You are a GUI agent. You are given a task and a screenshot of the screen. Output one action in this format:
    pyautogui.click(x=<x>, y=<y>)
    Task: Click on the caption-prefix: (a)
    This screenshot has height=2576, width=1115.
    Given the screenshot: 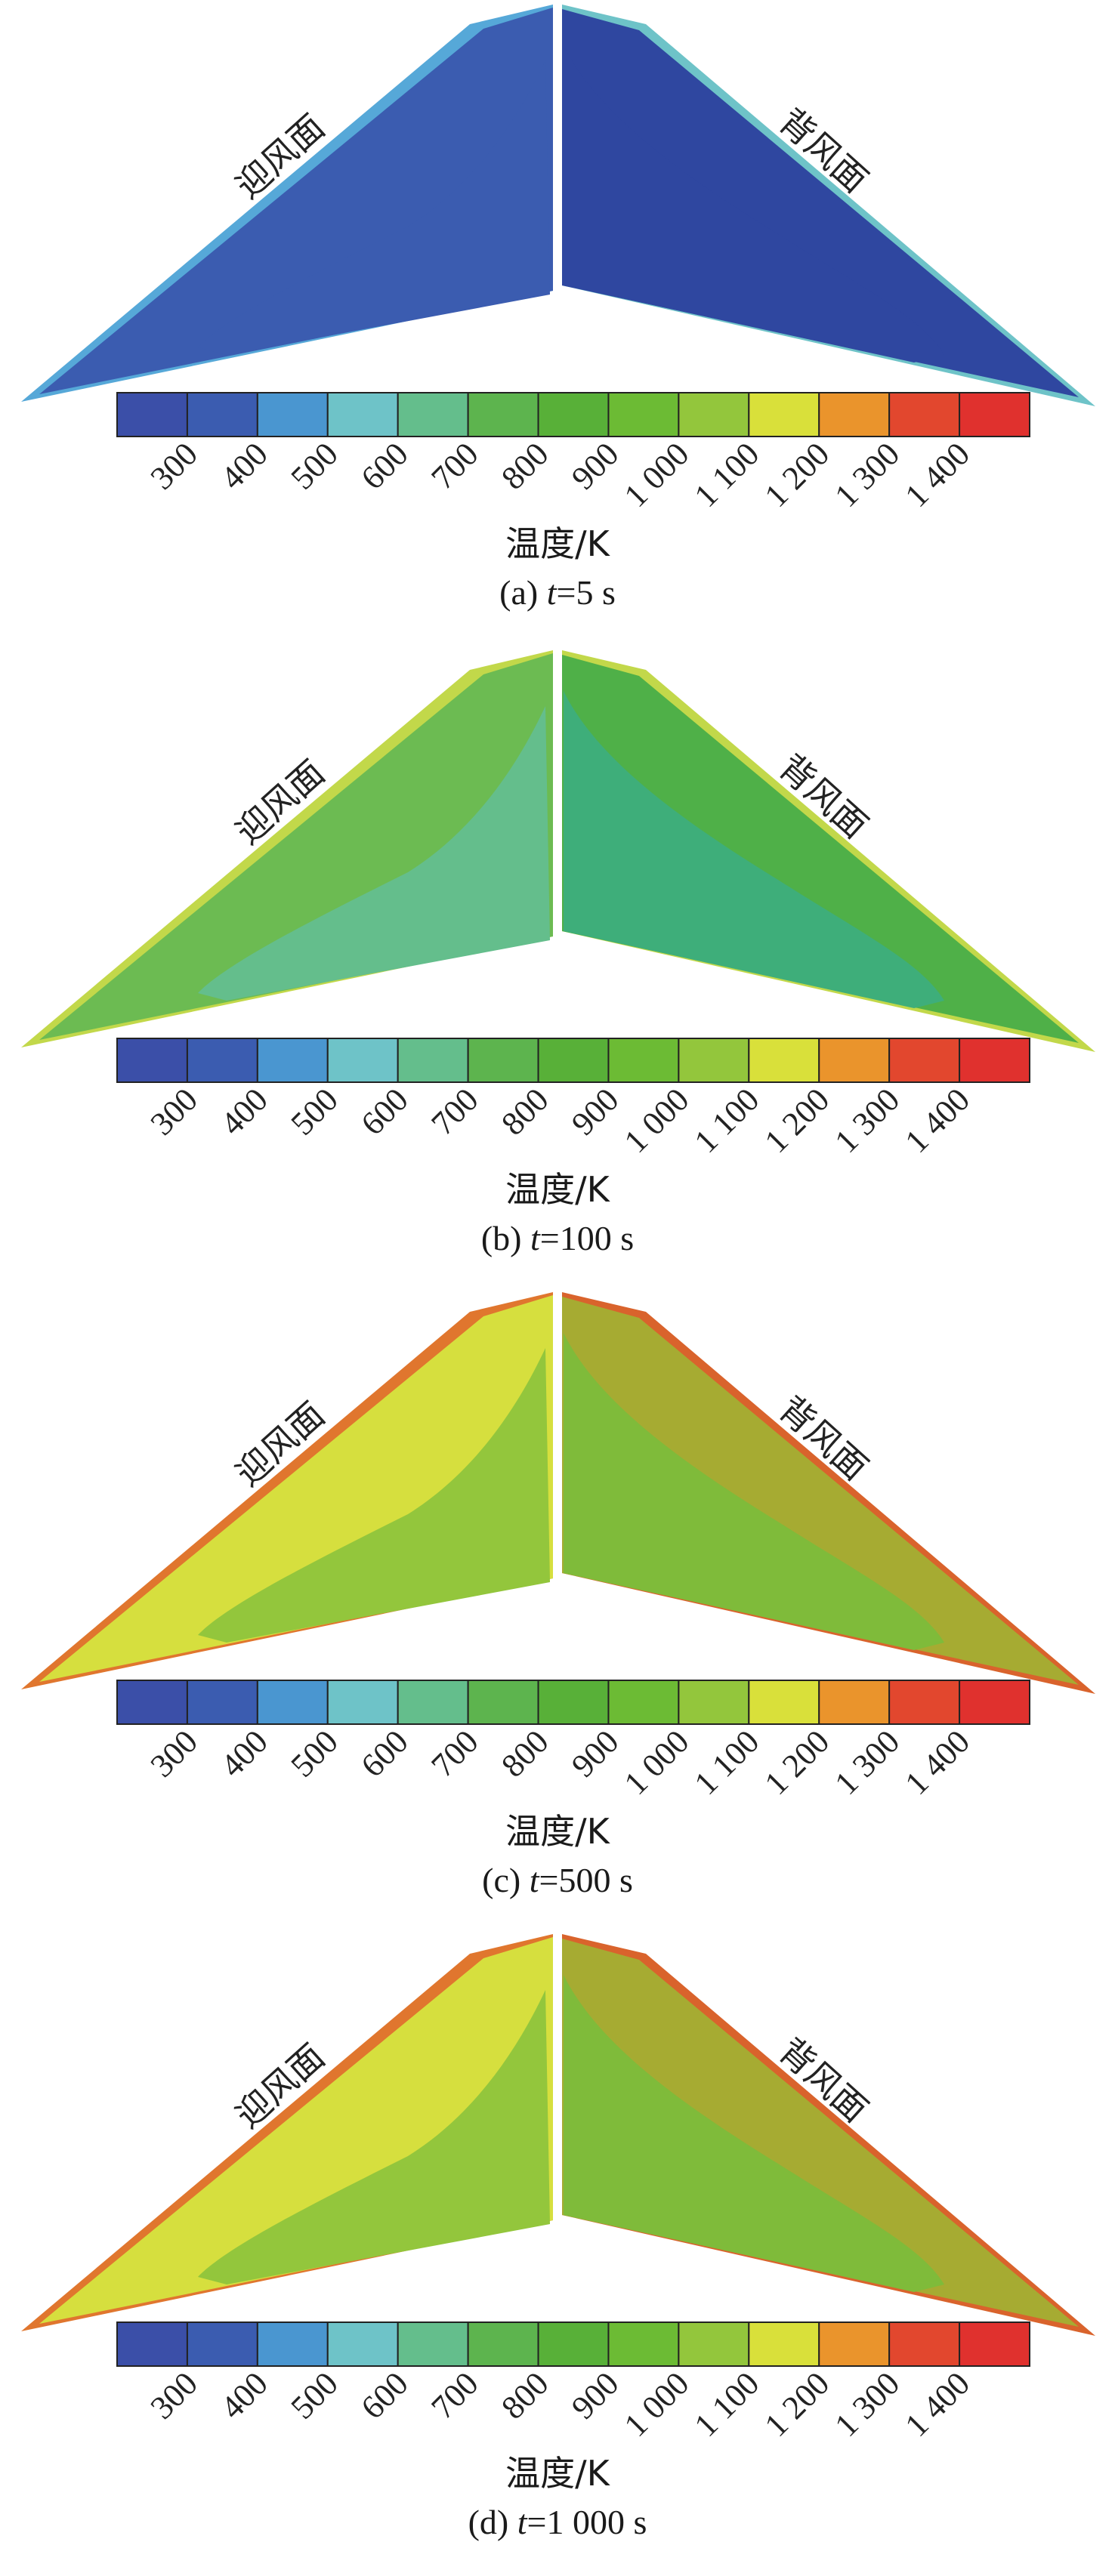 What is the action you would take?
    pyautogui.click(x=523, y=592)
    